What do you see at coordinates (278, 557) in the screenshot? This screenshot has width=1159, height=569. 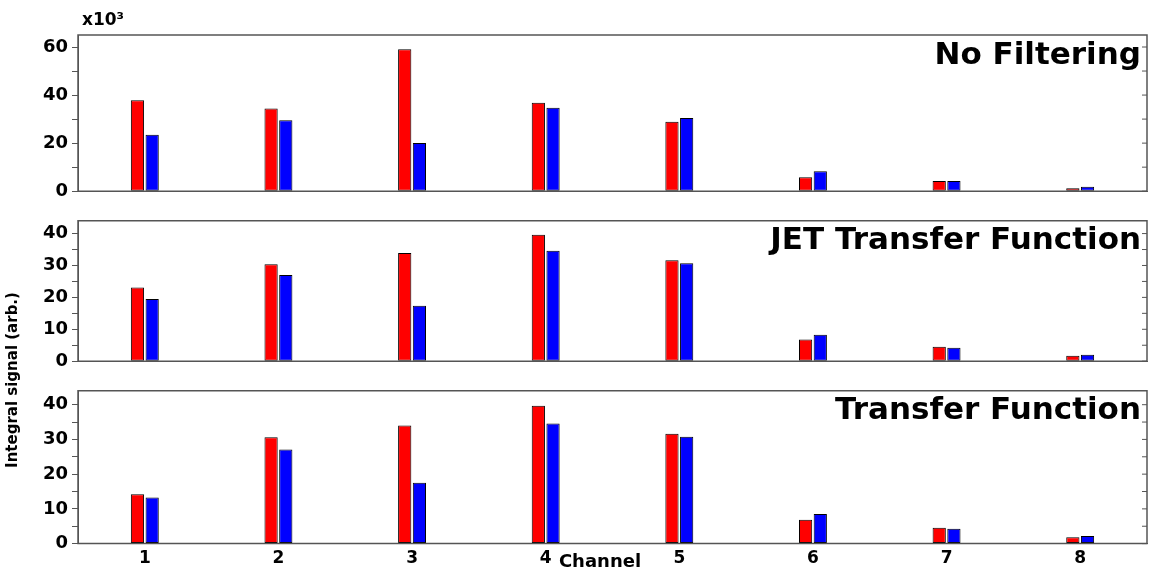 I see `x-tick-label: 2` at bounding box center [278, 557].